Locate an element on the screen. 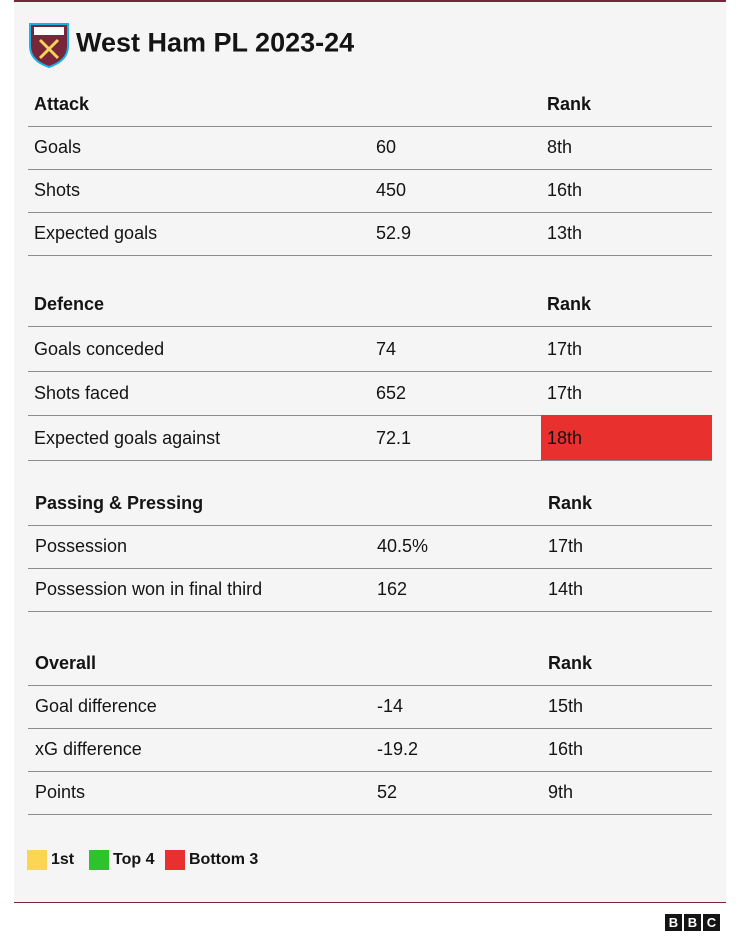 This screenshot has height=940, width=736. section-title: Defence is located at coordinates (69, 304).